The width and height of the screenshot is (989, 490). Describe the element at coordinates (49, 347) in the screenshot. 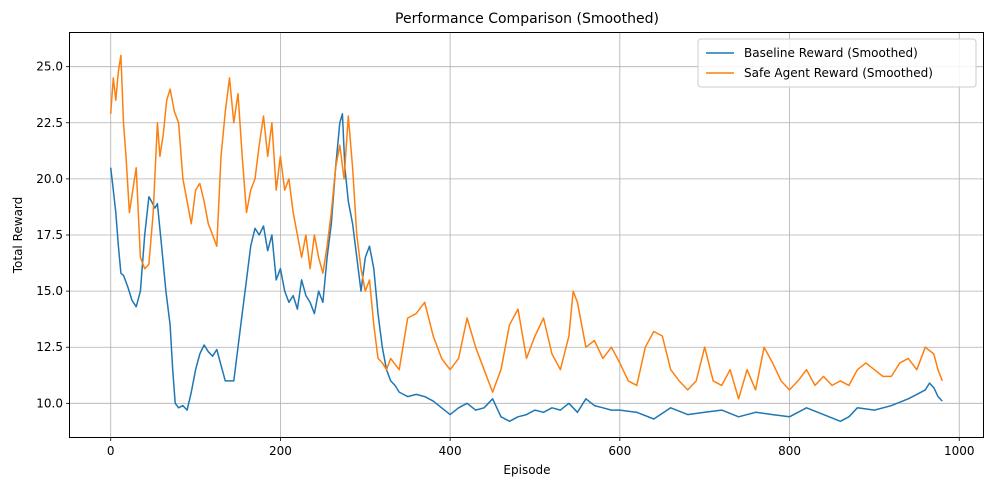

I see `y-tick-label: 12.5` at that location.